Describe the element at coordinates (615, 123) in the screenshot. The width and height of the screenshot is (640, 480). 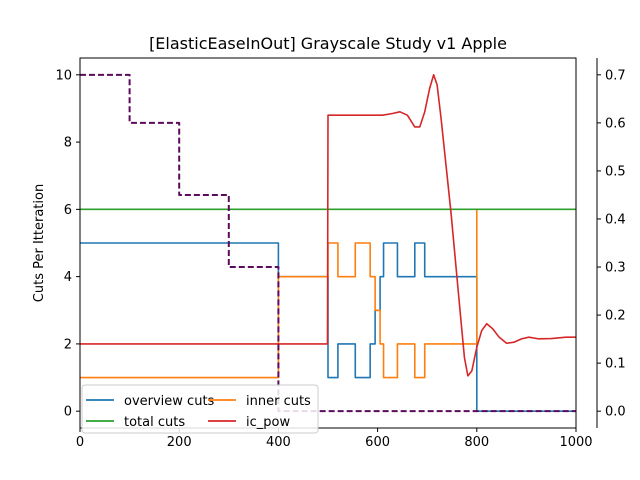
I see `y2-tick-label: 0.6` at that location.